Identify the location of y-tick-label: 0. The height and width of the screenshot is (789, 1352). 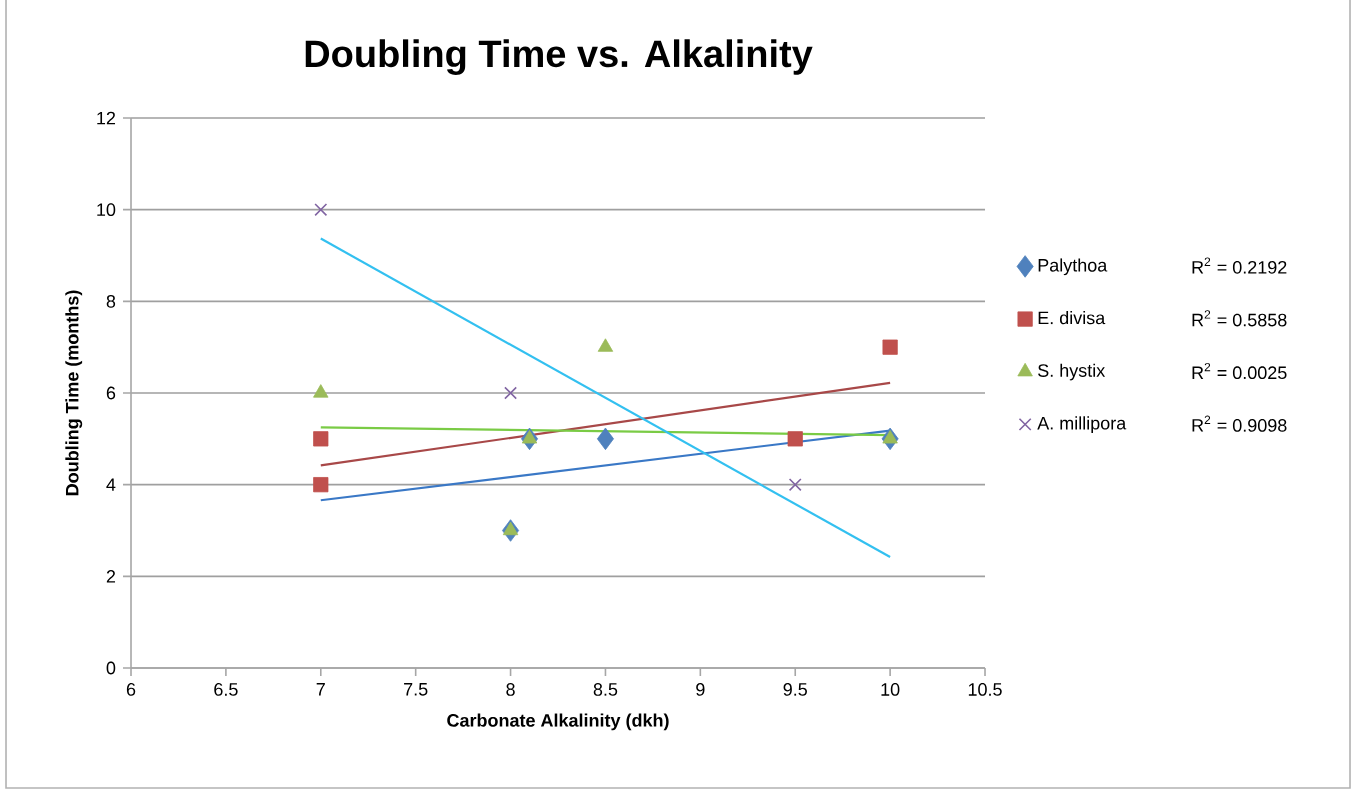
(111, 668).